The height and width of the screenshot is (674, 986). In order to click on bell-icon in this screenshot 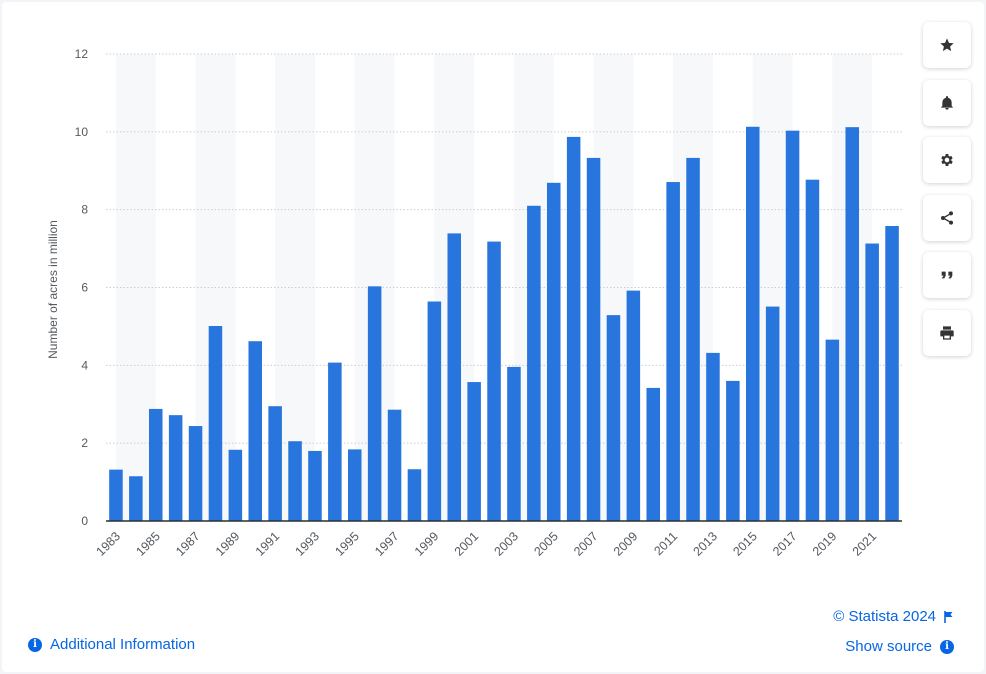, I will do `click(947, 102)`.